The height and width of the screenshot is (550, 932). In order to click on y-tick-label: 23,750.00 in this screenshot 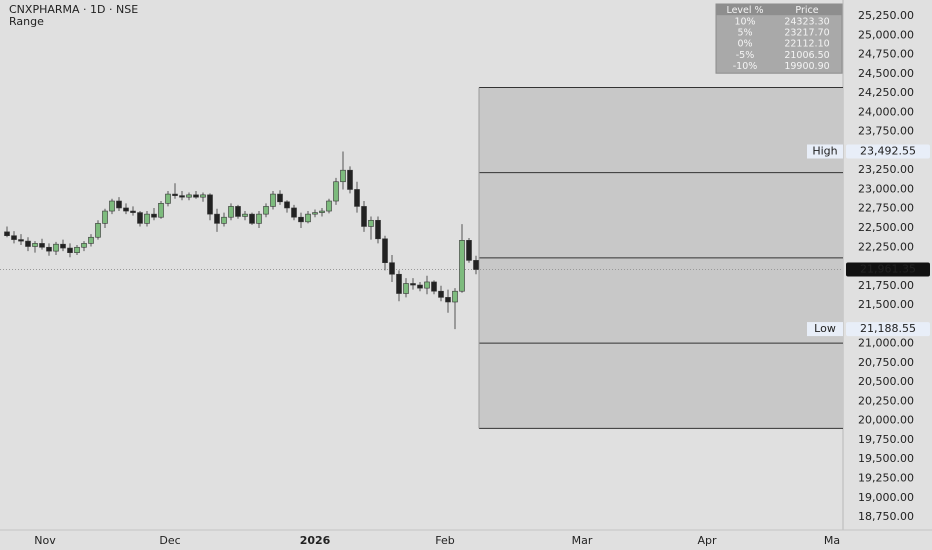, I will do `click(886, 131)`.